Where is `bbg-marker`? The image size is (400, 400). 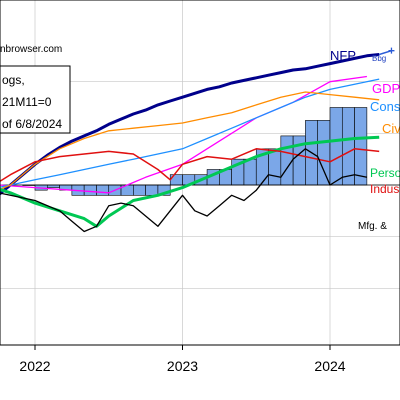
bbg-marker is located at coordinates (391, 50).